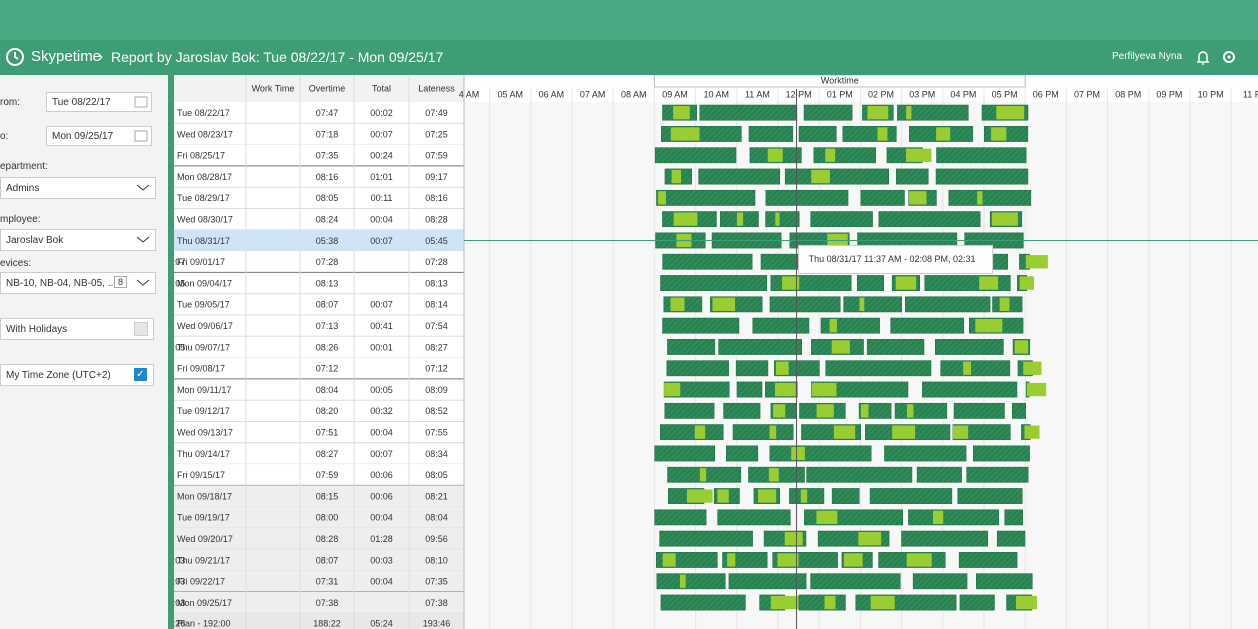 Image resolution: width=1258 pixels, height=629 pixels. What do you see at coordinates (327, 496) in the screenshot?
I see `cell: 08:15` at bounding box center [327, 496].